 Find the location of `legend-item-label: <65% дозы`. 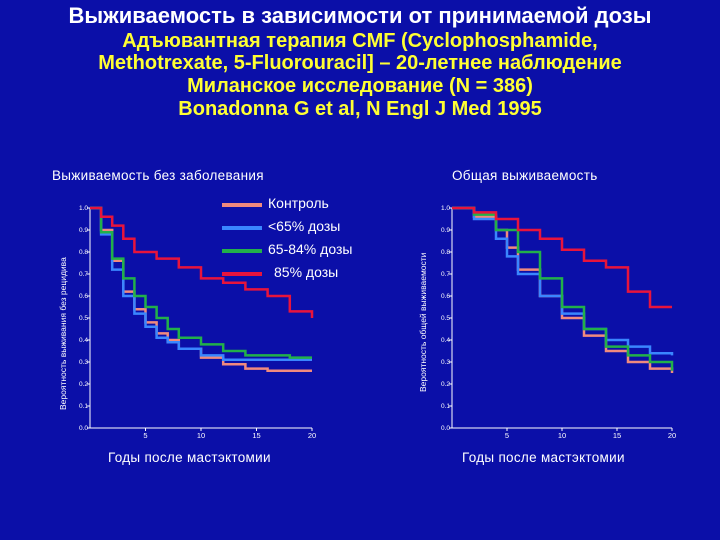

legend-item-label: <65% дозы is located at coordinates (304, 226).